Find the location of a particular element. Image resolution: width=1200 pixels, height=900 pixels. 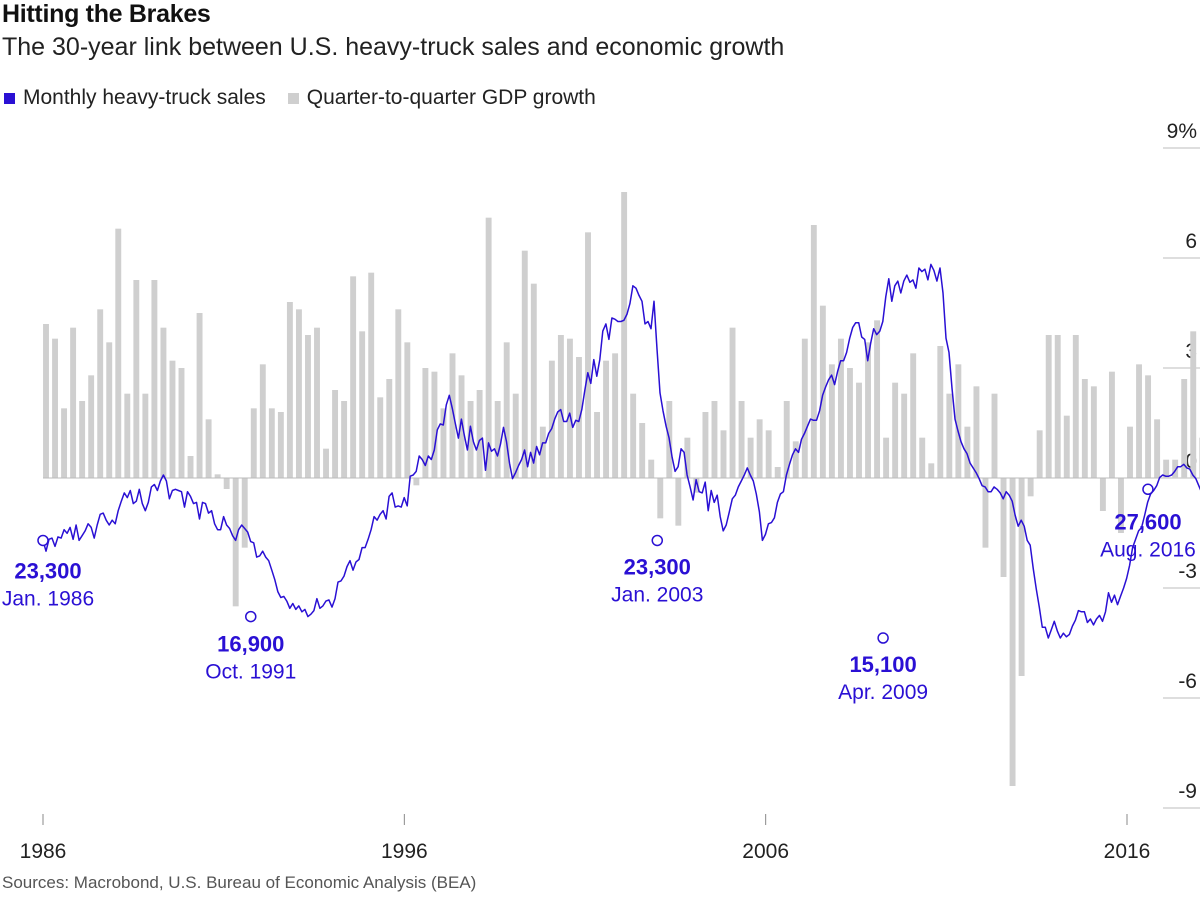

annotation-value: 16,900 is located at coordinates (250, 644).